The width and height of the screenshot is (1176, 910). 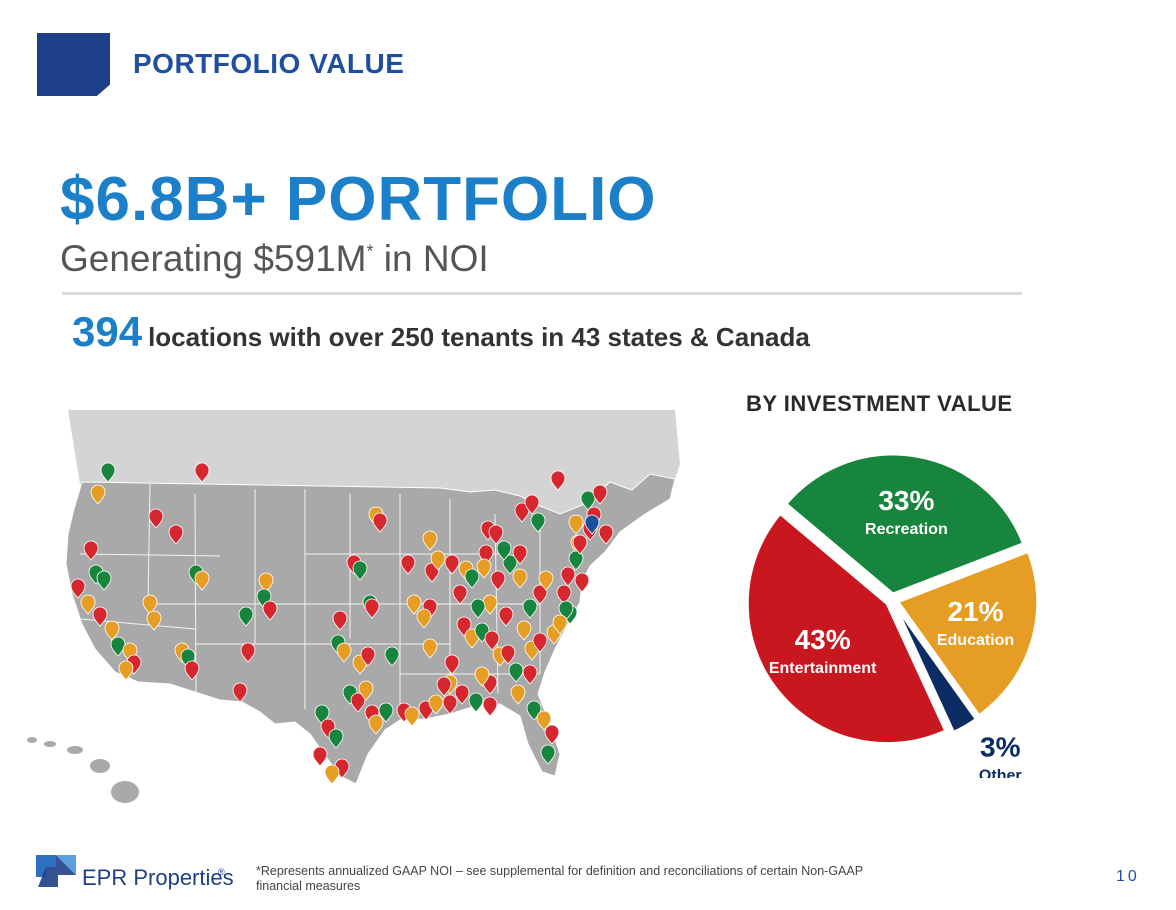 What do you see at coordinates (358, 199) in the screenshot?
I see `portfolio-headline: $6.8B+ PORTFOLIO` at bounding box center [358, 199].